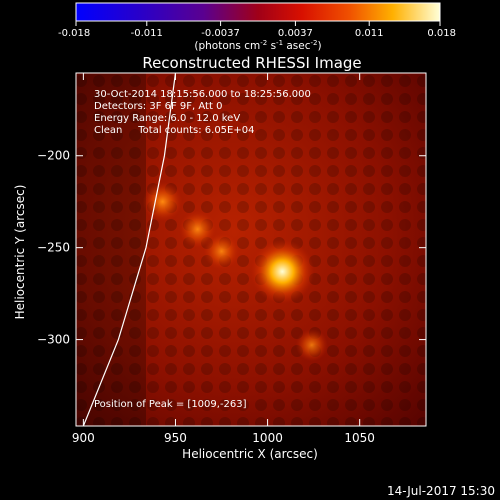 The height and width of the screenshot is (500, 500). What do you see at coordinates (111, 249) in the screenshot?
I see `limb-shadow` at bounding box center [111, 249].